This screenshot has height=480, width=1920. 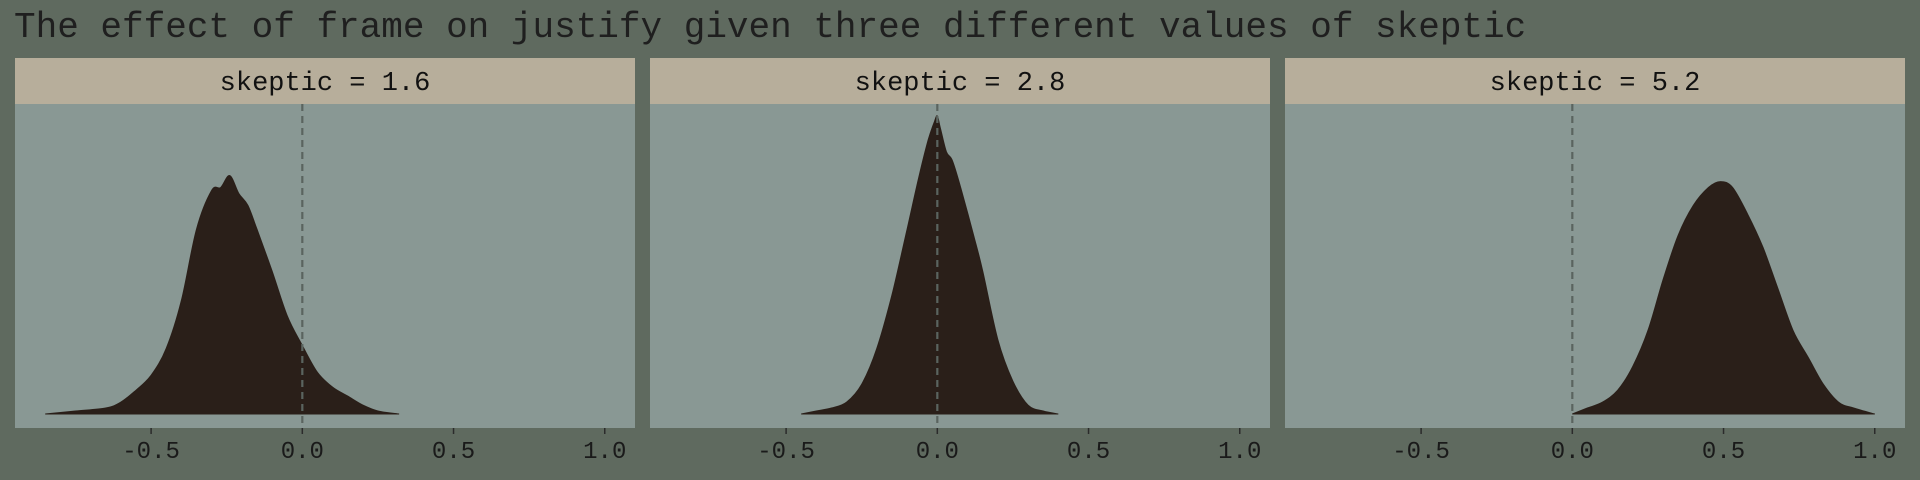 What do you see at coordinates (325, 84) in the screenshot?
I see `facet-strip-label: skeptic = 1.6` at bounding box center [325, 84].